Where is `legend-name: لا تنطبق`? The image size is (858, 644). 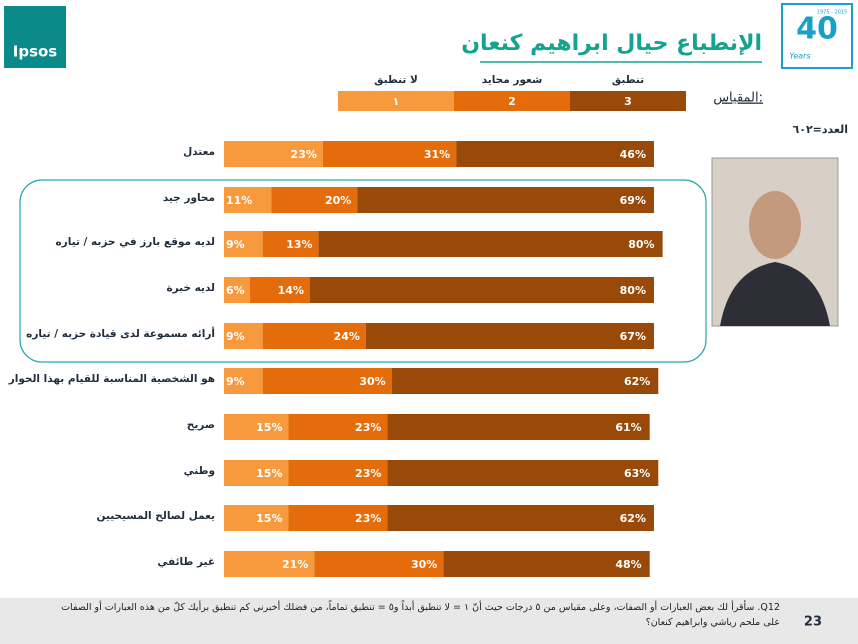 legend-name: لا تنطبق is located at coordinates (396, 80).